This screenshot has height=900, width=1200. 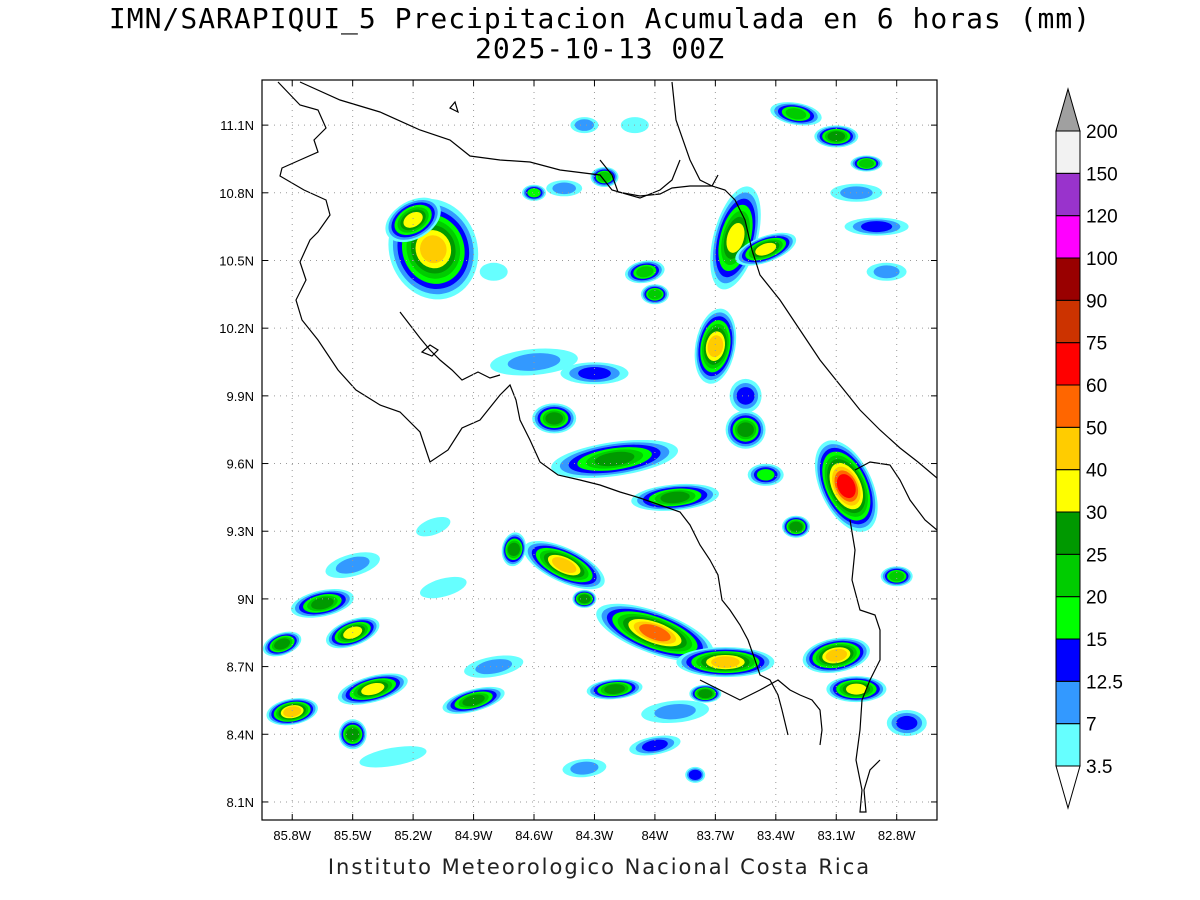 I want to click on colorbar-label: 30, so click(x=1096, y=513).